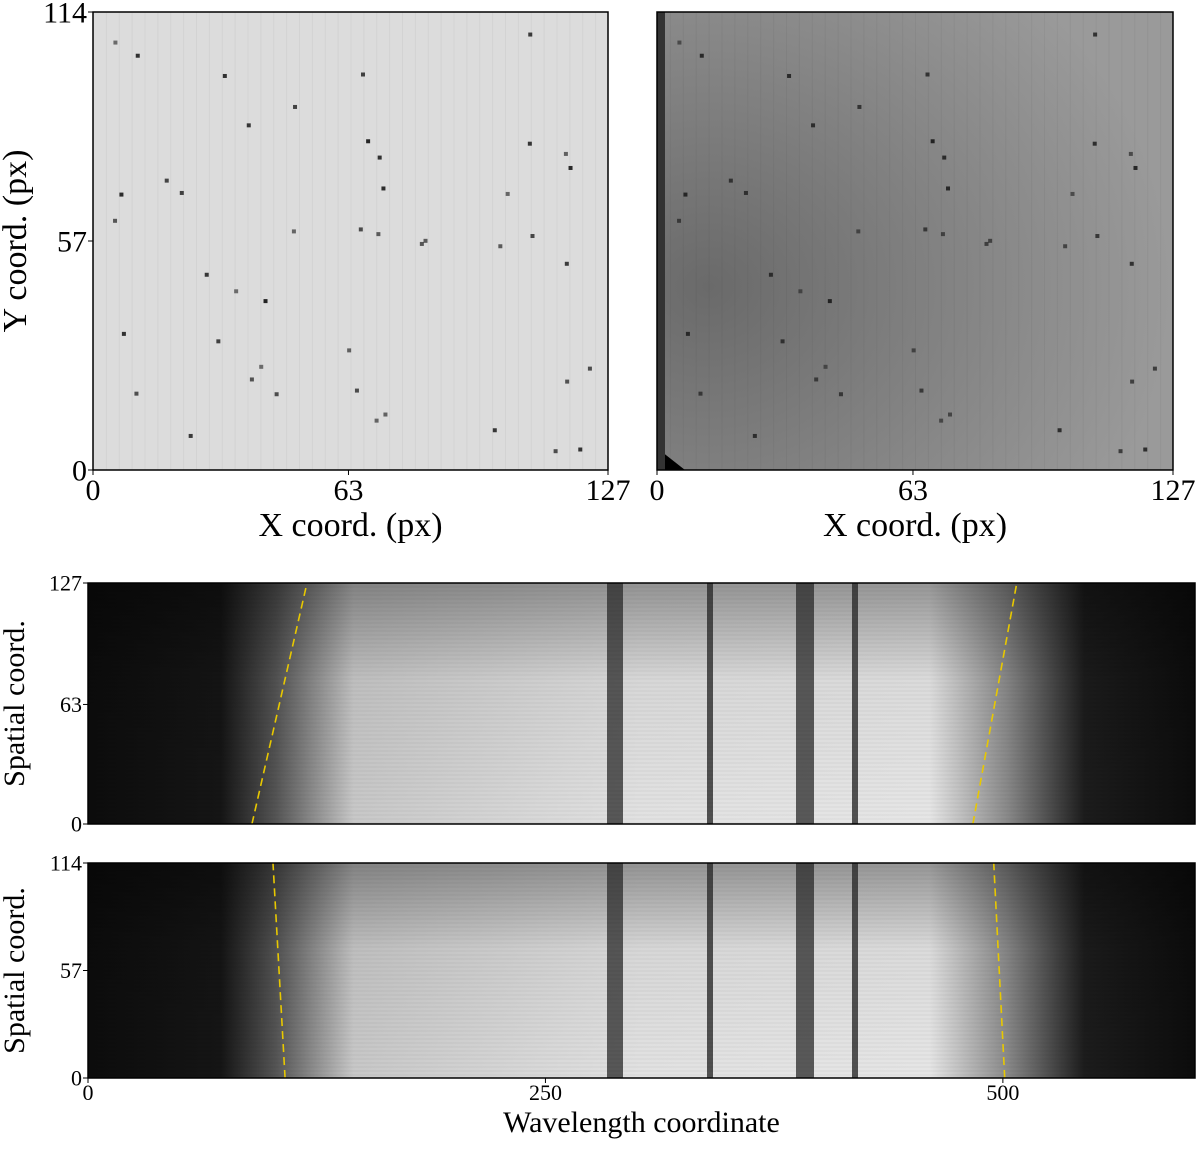 This screenshot has height=1152, width=1200. I want to click on x-tick-label: 63, so click(913, 490).